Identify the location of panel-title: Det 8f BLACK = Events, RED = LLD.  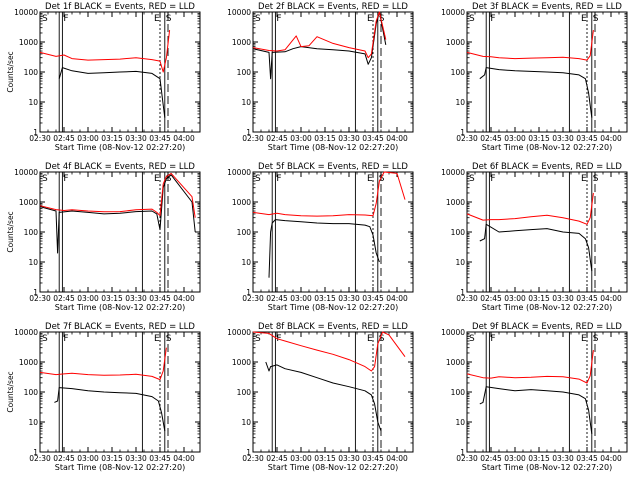
(333, 327).